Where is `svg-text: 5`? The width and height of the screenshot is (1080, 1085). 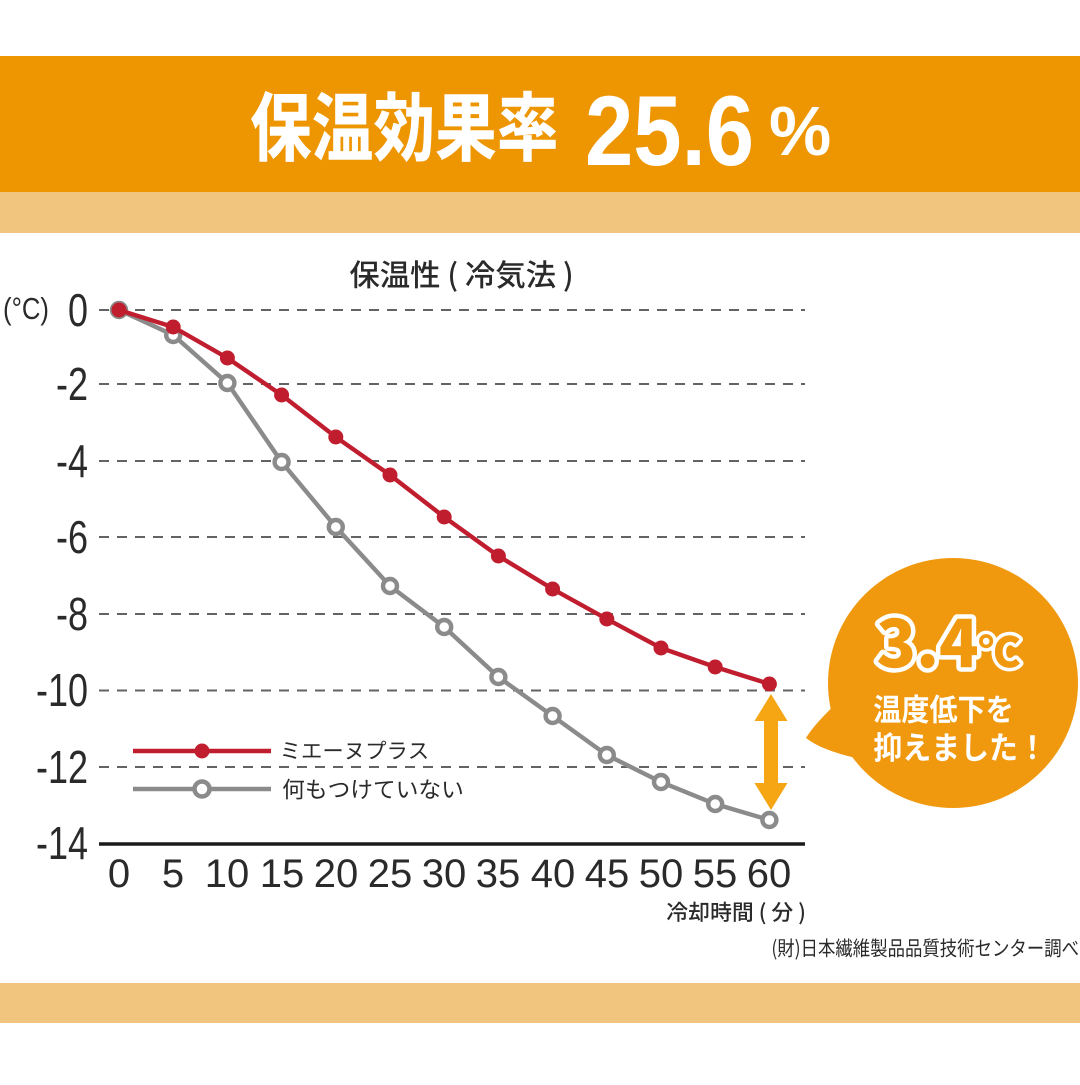 svg-text: 5 is located at coordinates (173, 874).